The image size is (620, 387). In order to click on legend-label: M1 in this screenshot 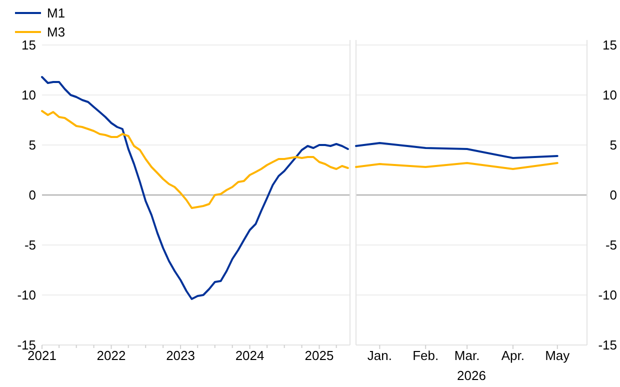, I will do `click(56, 13)`.